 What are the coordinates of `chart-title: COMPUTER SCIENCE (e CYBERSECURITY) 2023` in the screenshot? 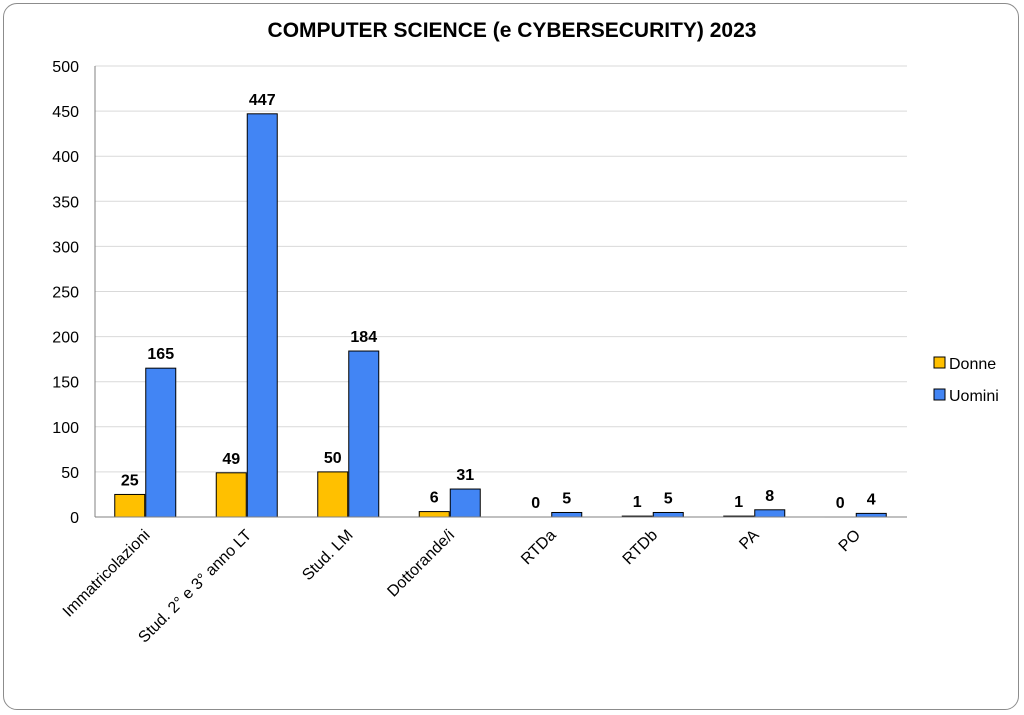 It's located at (512, 30).